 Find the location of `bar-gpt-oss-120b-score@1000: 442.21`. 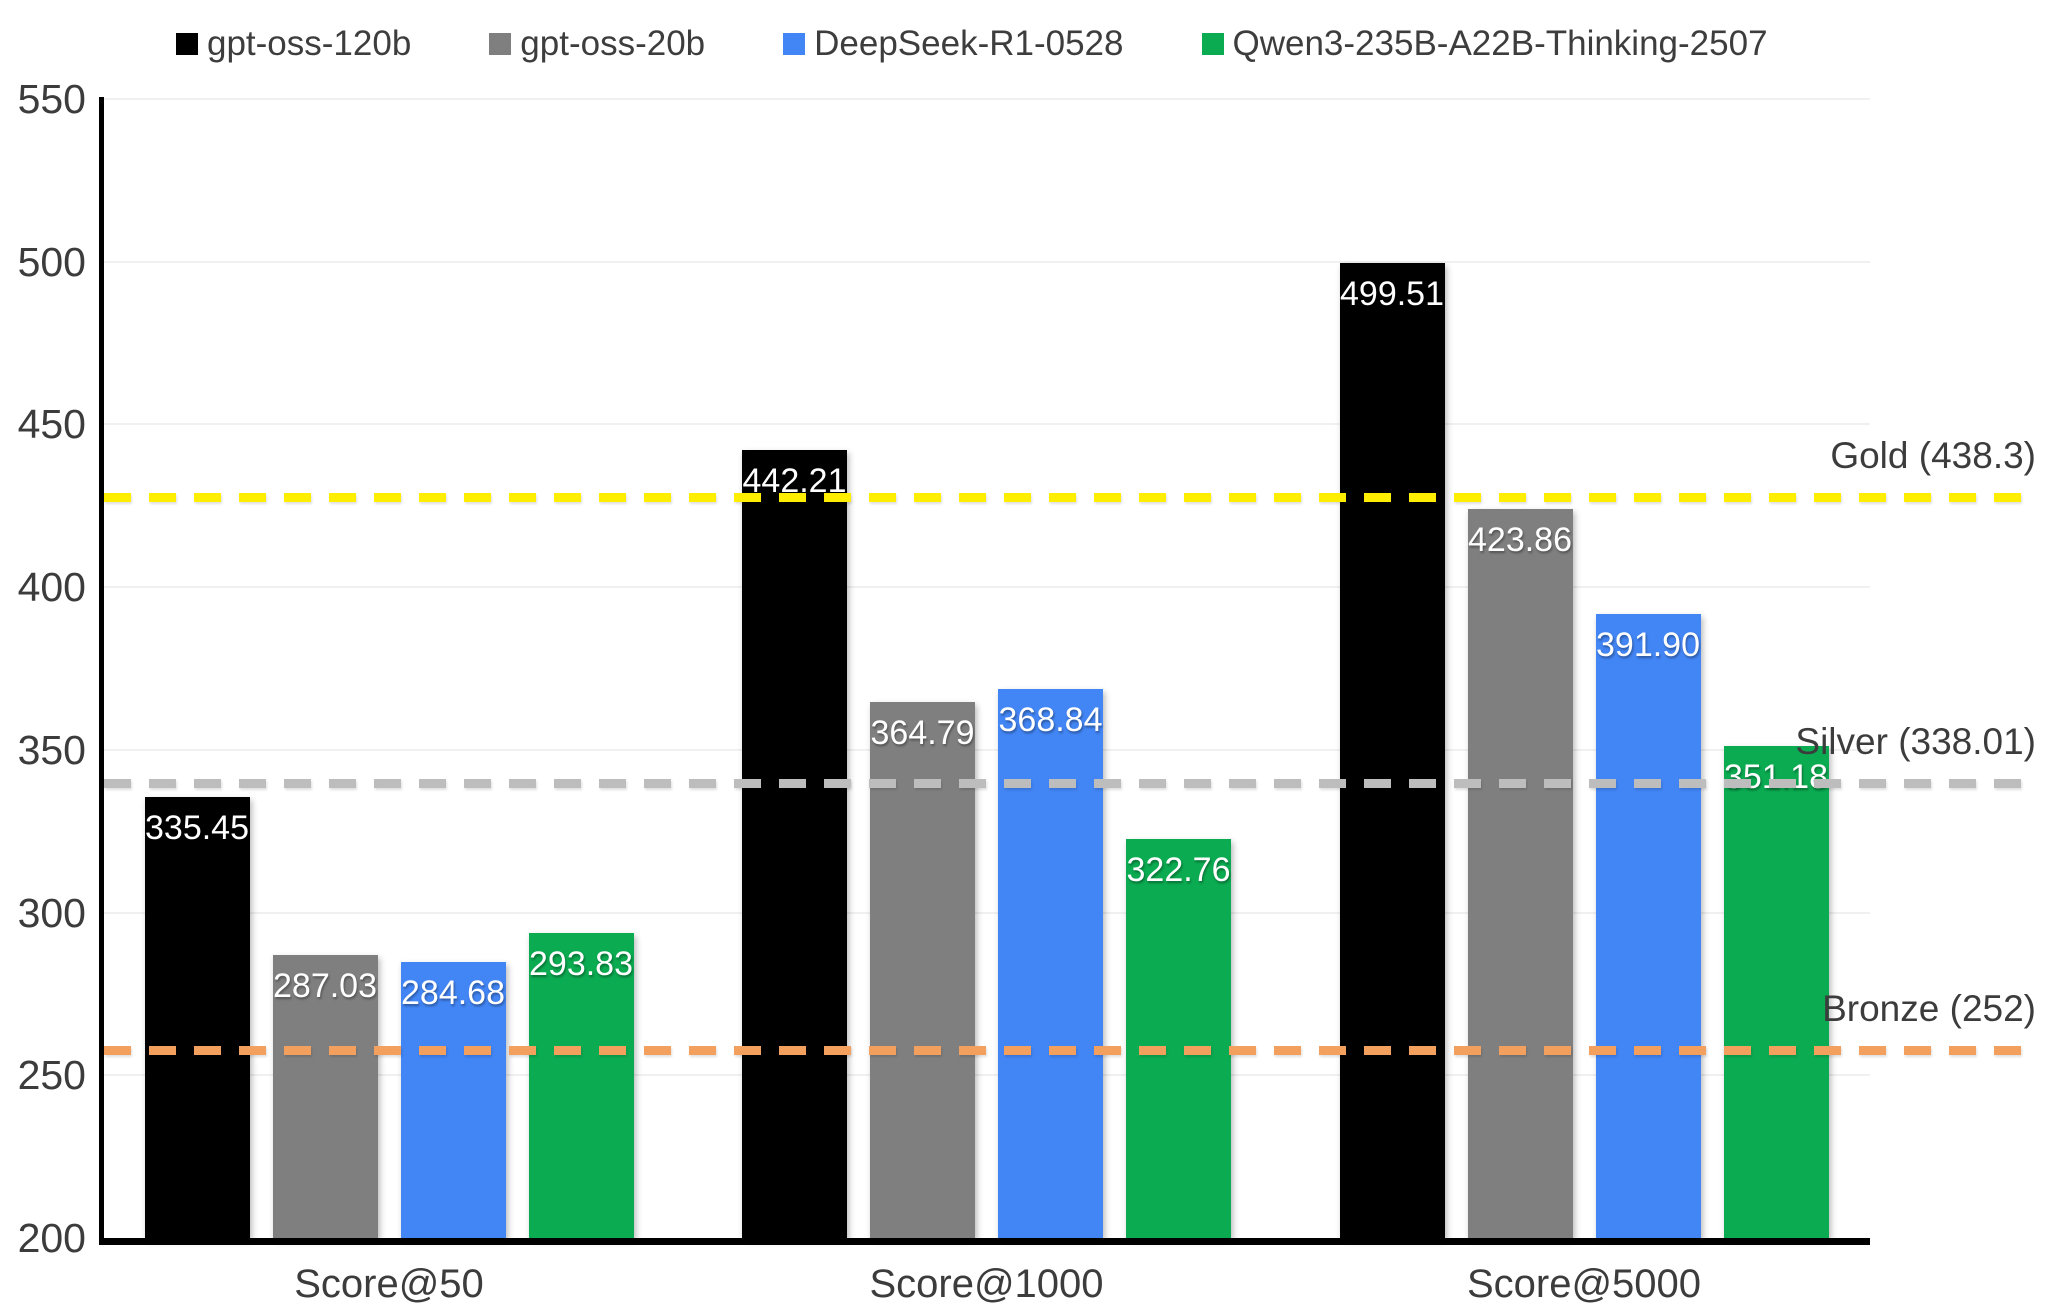

bar-gpt-oss-120b-score@1000: 442.21 is located at coordinates (794, 843).